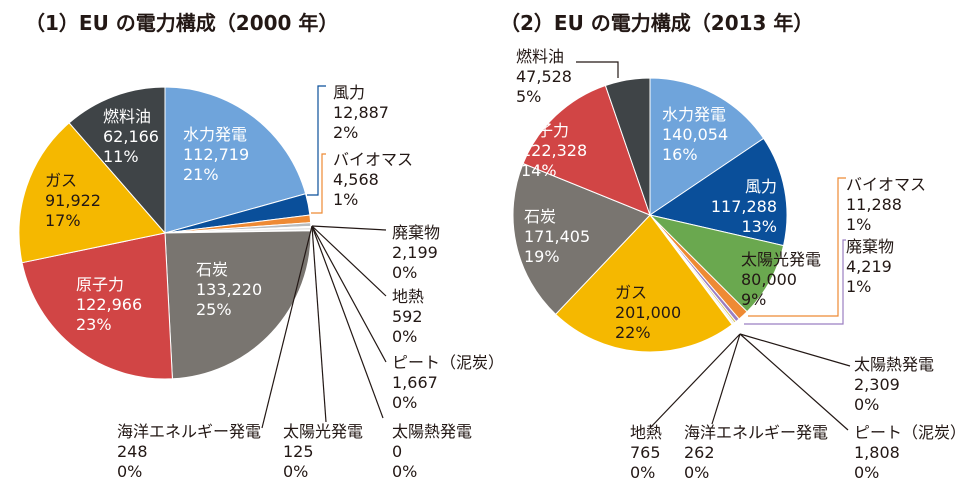 The height and width of the screenshot is (496, 960). Describe the element at coordinates (323, 451) in the screenshot. I see `slice-label: 太陽光発電 125 0%` at that location.